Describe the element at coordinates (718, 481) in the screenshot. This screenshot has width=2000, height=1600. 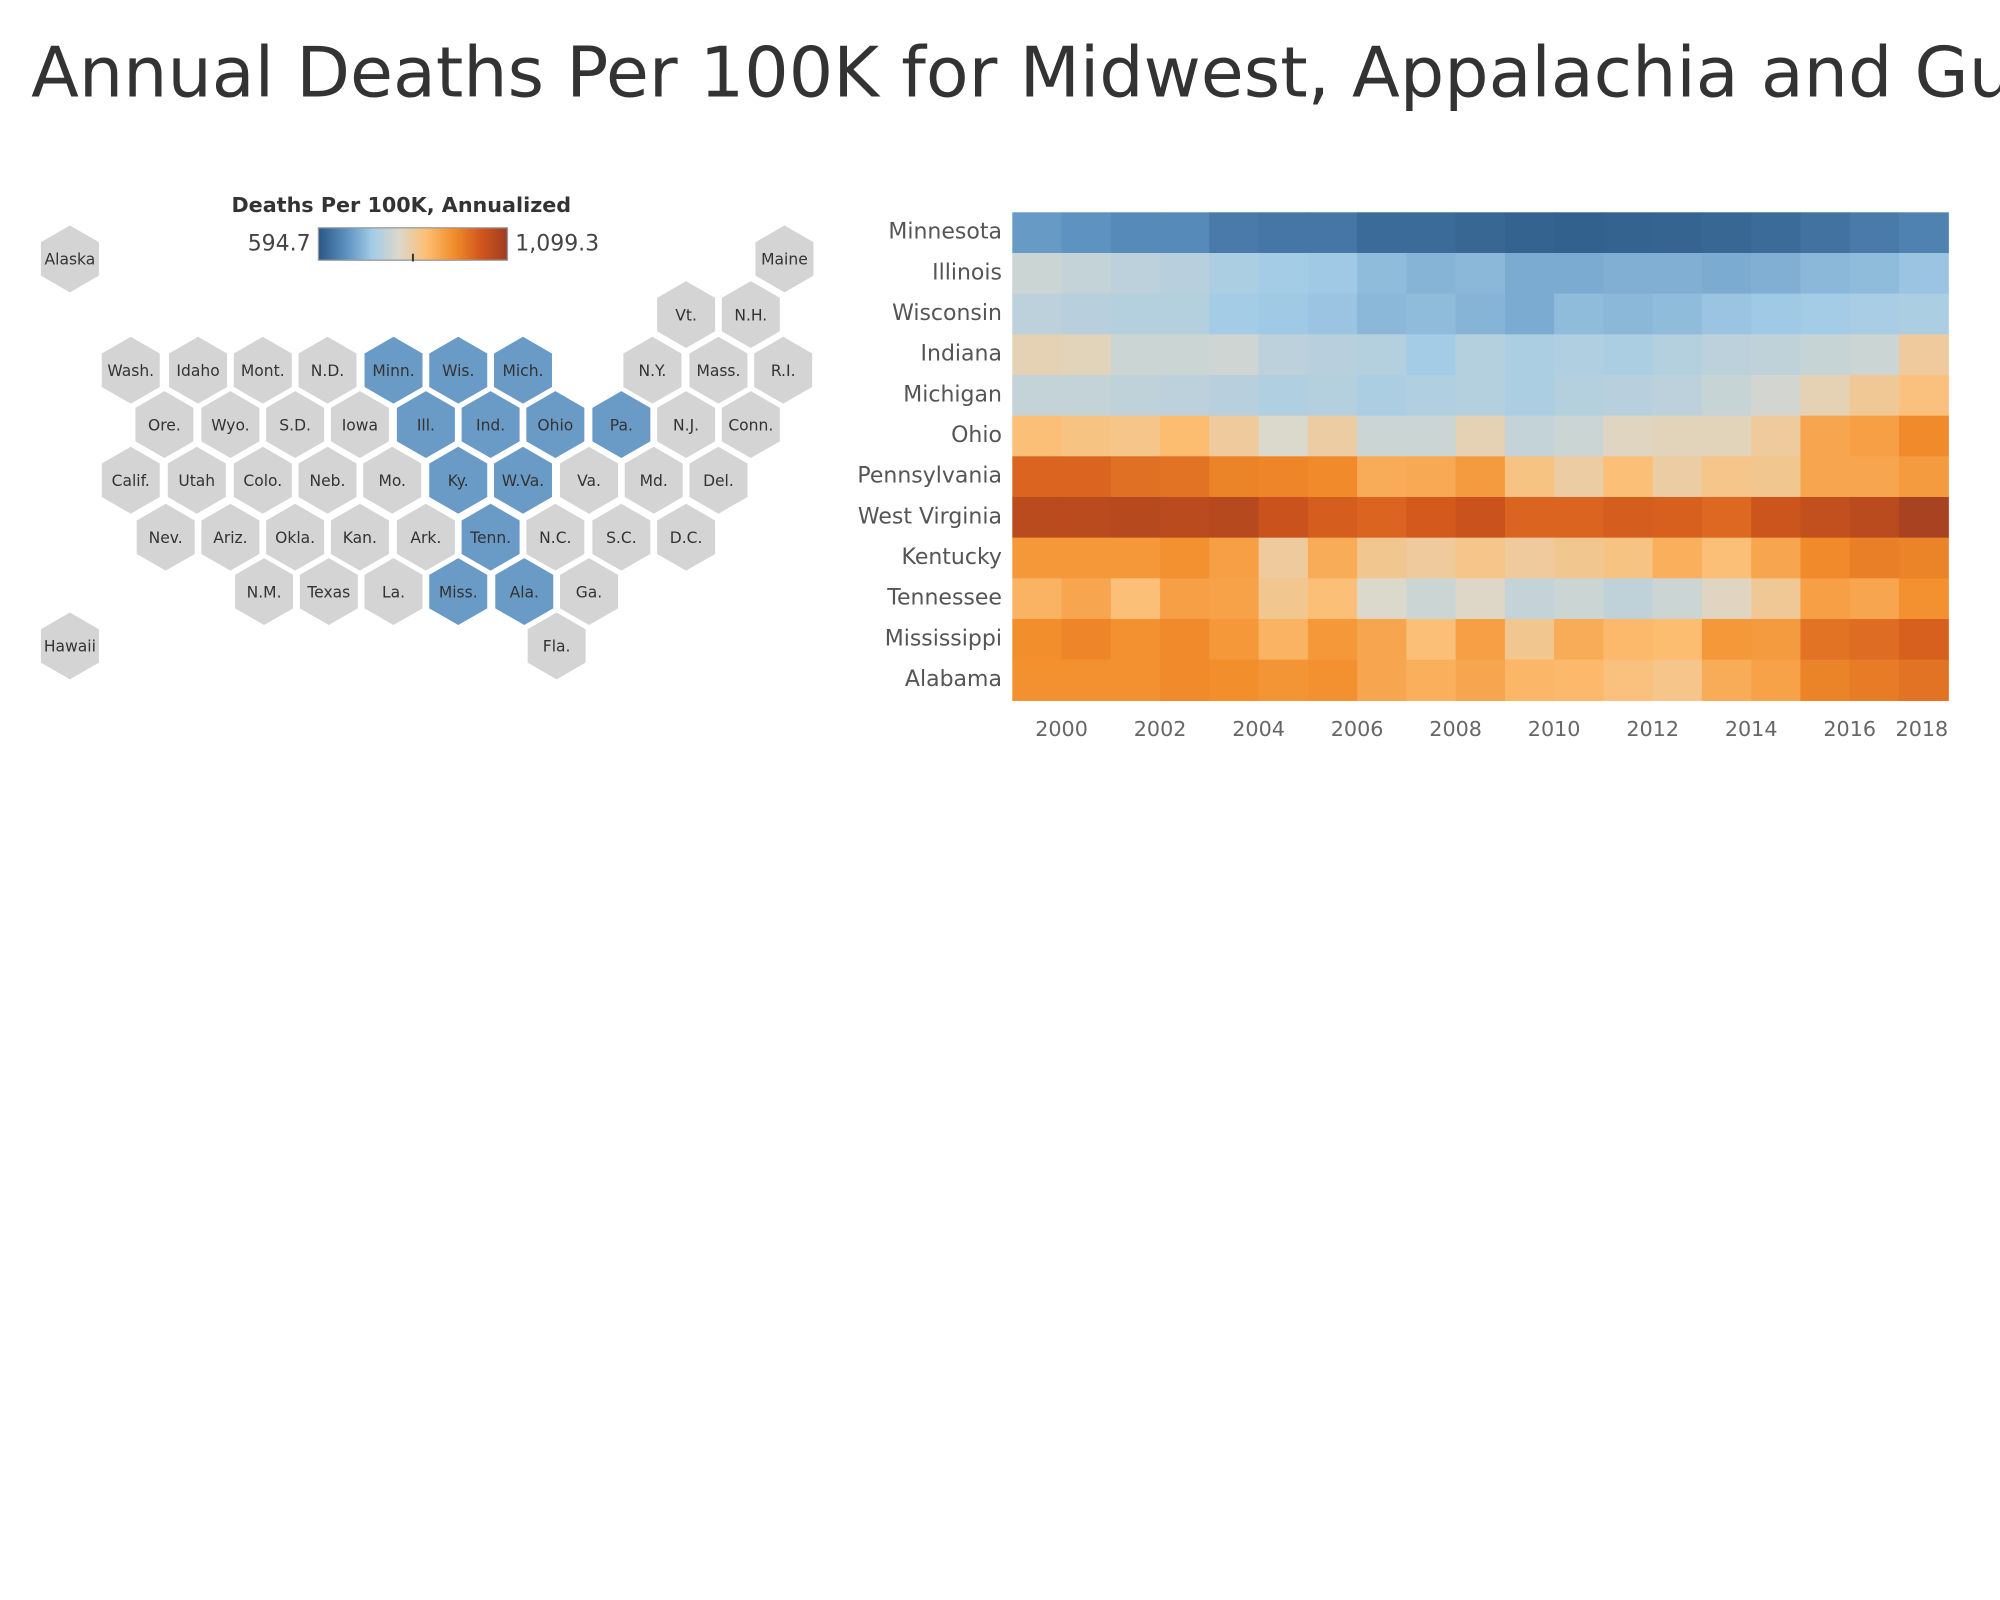
I see `state-label: Del.` at that location.